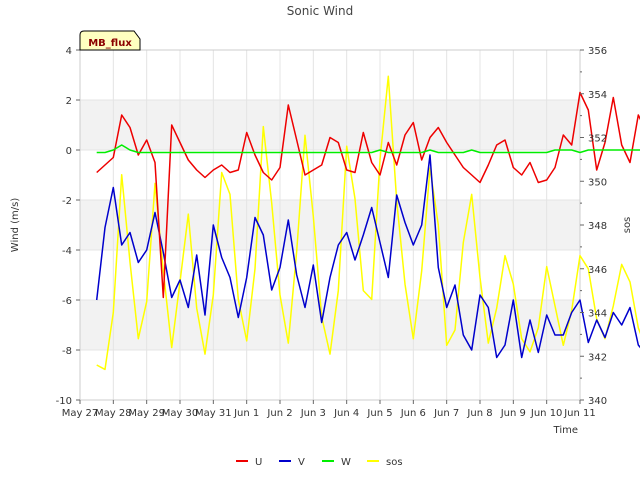 Image resolution: width=640 pixels, height=480 pixels. I want to click on x-tick-label: May 27, so click(80, 413).